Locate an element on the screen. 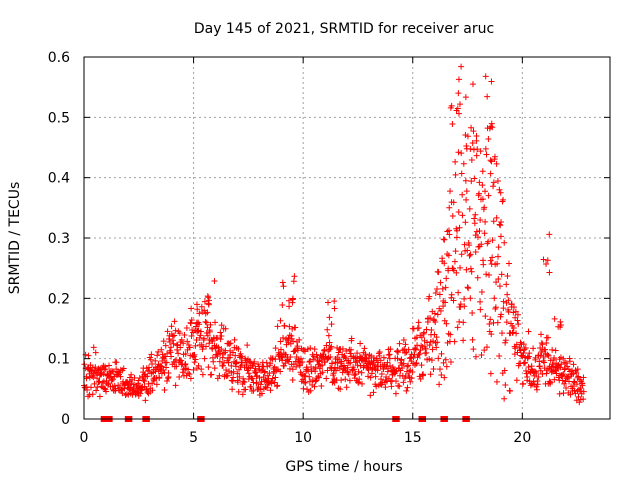 The width and height of the screenshot is (640, 480). y-tick-label: 0.6 is located at coordinates (59, 58).